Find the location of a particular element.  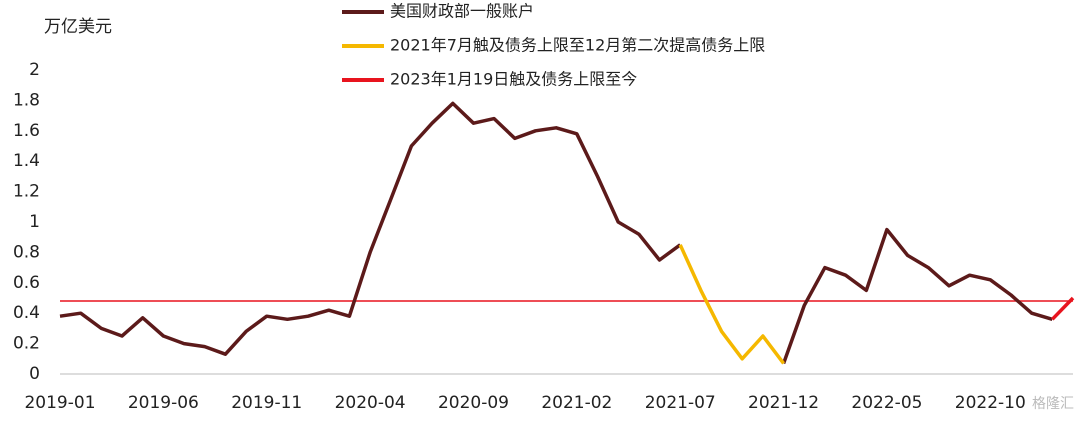

x-tick-label: 2020-09 is located at coordinates (473, 403).